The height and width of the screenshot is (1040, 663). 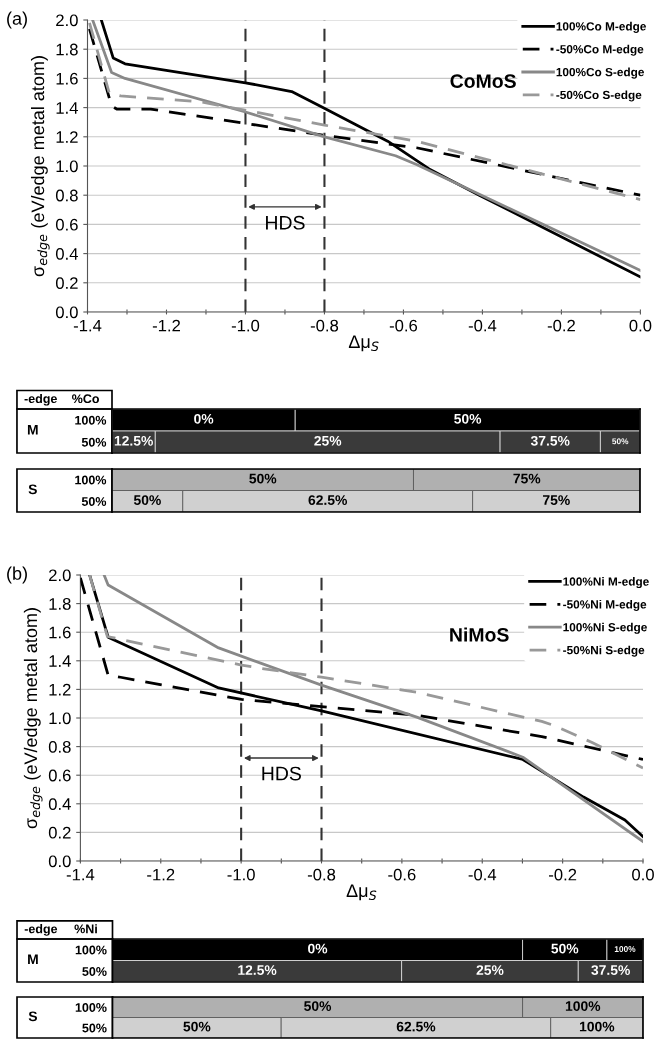 I want to click on legend-label: 100%Ni S-edge, so click(x=605, y=628).